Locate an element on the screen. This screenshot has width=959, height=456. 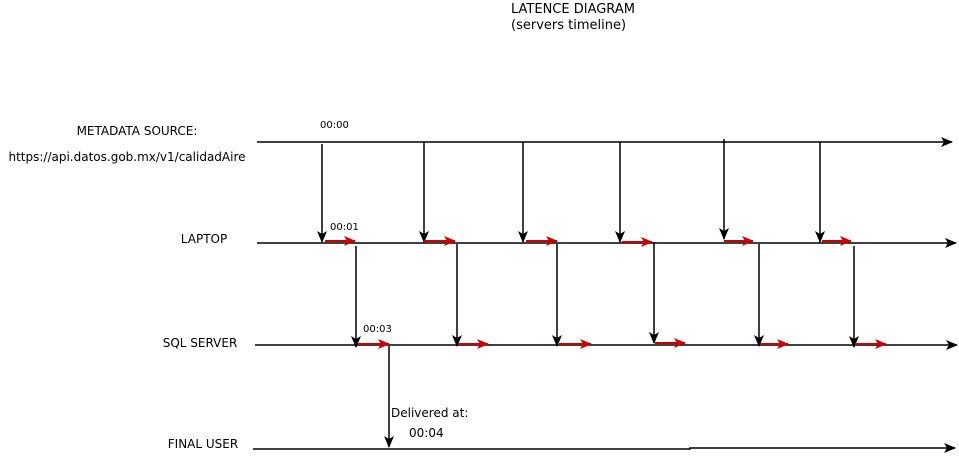
lane-label-metadata-source: METADATA SOURCE: is located at coordinates (137, 131).